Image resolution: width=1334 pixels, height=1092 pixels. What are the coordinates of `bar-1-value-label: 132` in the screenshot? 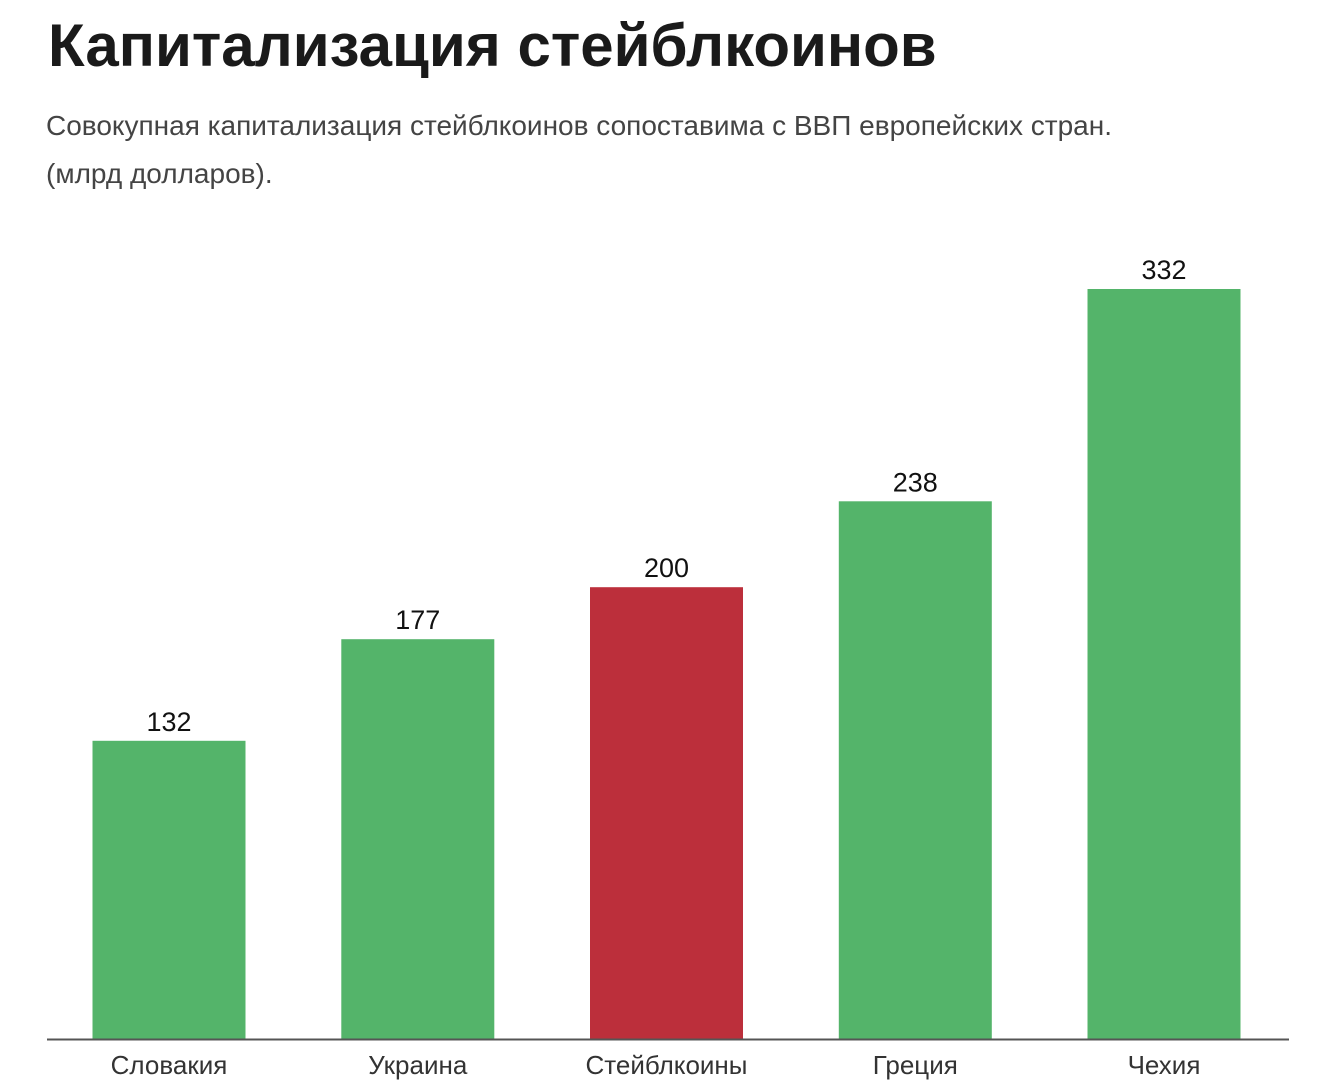 It's located at (168, 722).